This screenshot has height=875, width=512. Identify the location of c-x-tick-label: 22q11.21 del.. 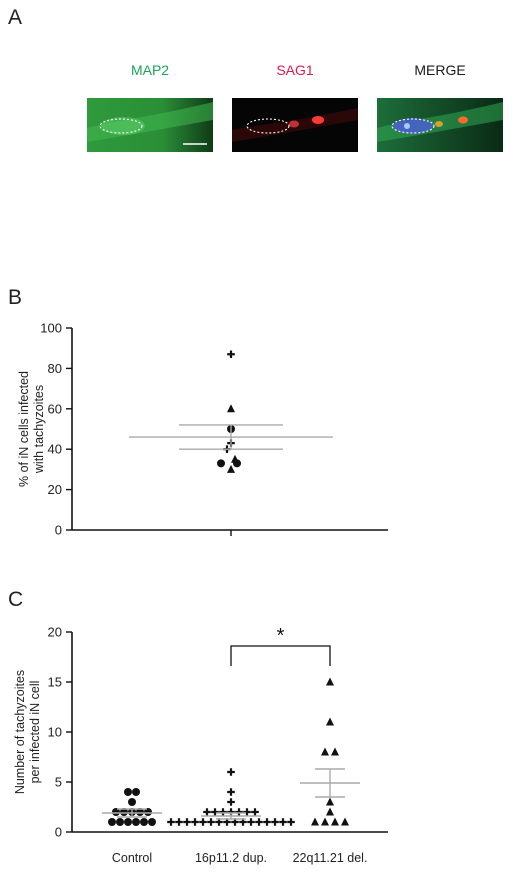
(330, 858).